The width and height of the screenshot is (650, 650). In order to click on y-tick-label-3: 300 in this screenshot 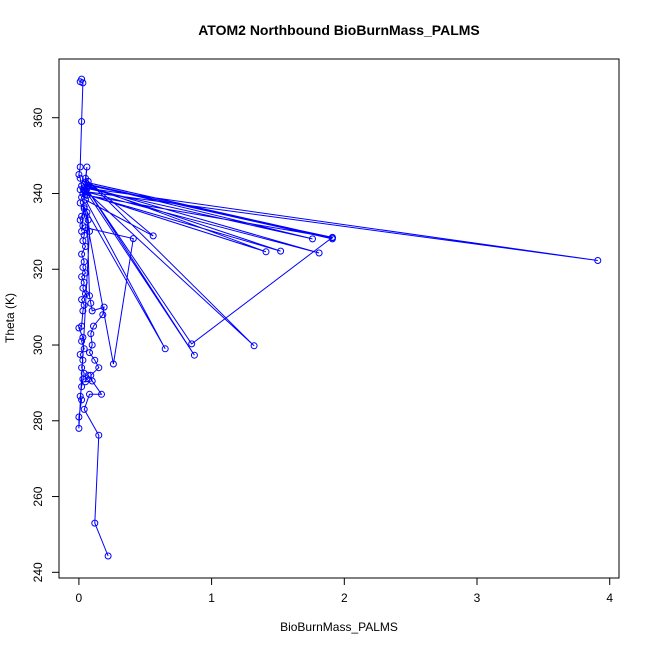, I will do `click(38, 345)`.